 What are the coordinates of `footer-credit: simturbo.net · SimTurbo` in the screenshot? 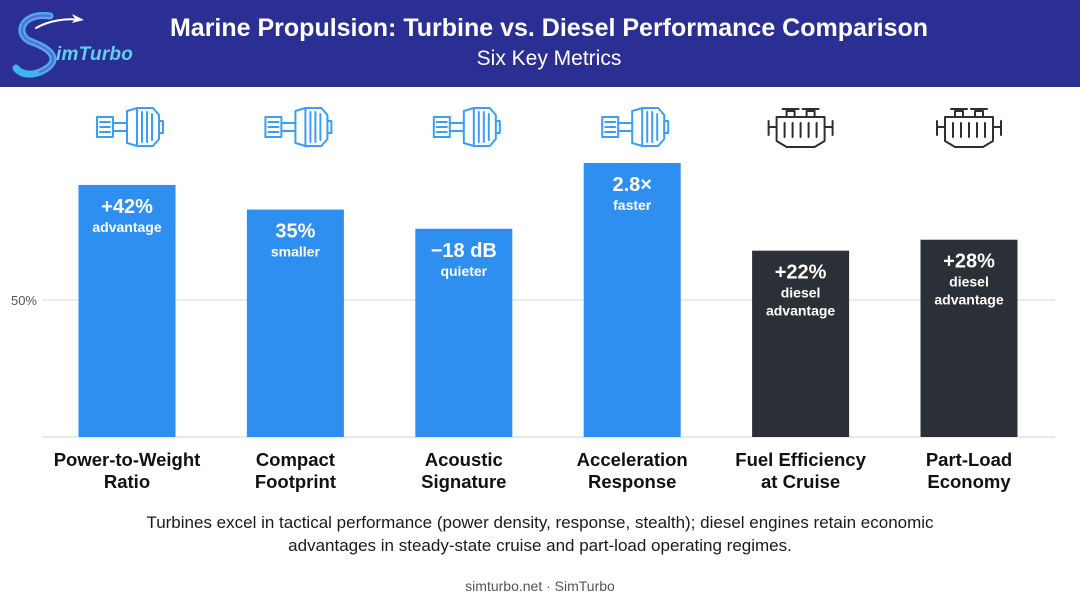 It's located at (540, 586).